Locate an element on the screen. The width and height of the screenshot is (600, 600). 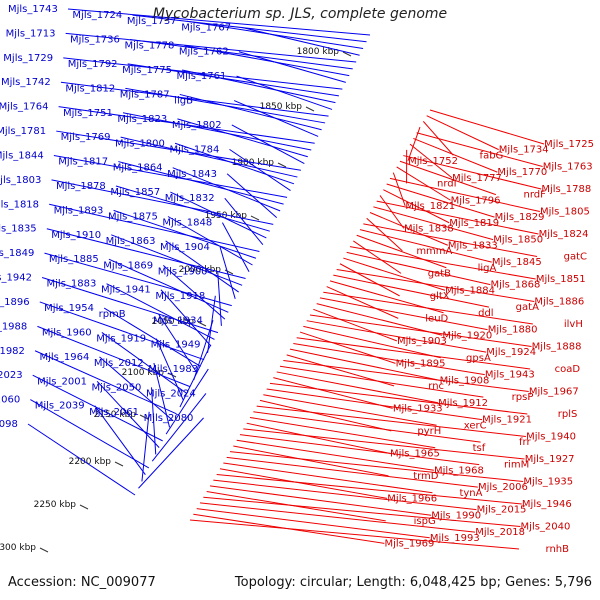
gene-label: Mjls_2098 is located at coordinates (9, 424).